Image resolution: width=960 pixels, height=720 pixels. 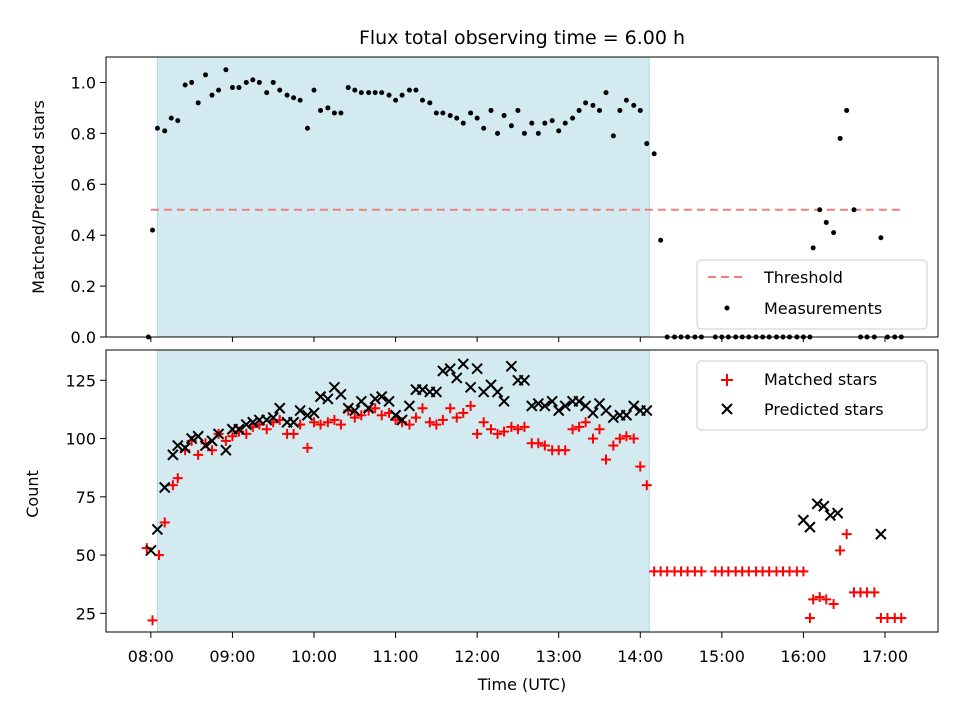 I want to click on y-tick-label: 125, so click(x=80, y=380).